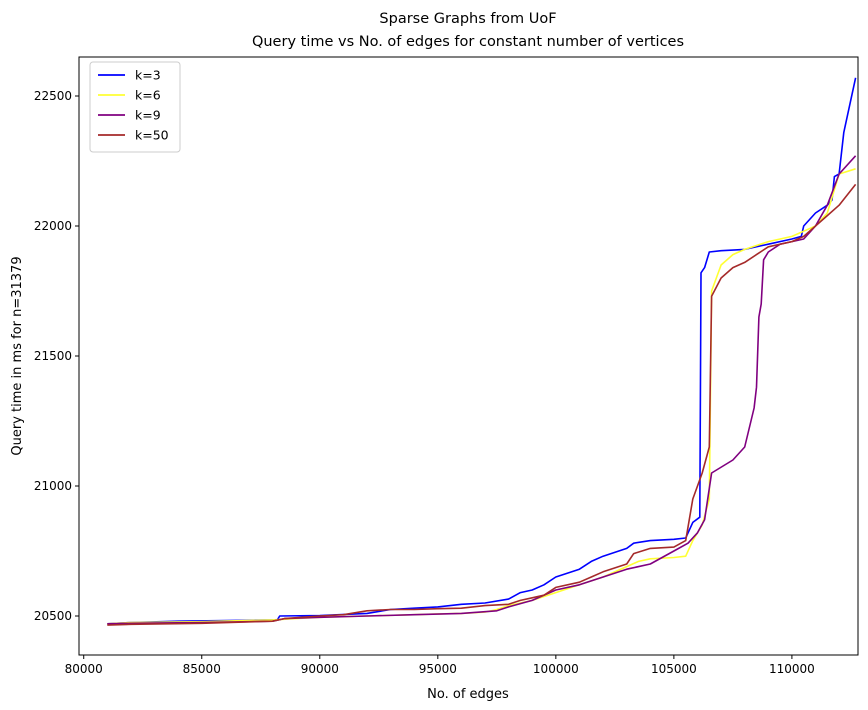 This screenshot has height=710, width=868. I want to click on x-tick-label: 95000, so click(438, 669).